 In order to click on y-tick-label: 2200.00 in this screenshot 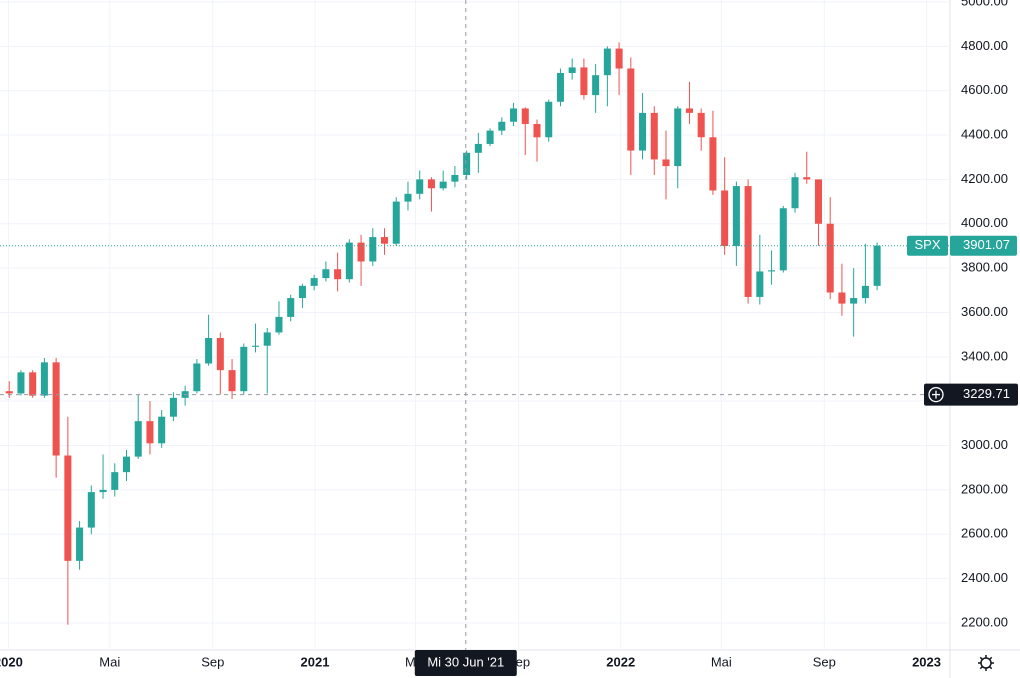, I will do `click(984, 621)`.